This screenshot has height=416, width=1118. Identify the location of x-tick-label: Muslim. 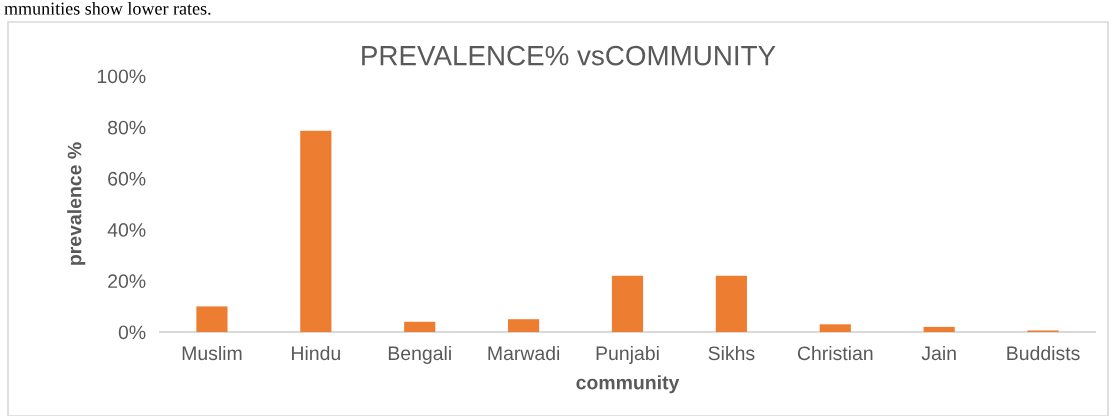
(212, 353).